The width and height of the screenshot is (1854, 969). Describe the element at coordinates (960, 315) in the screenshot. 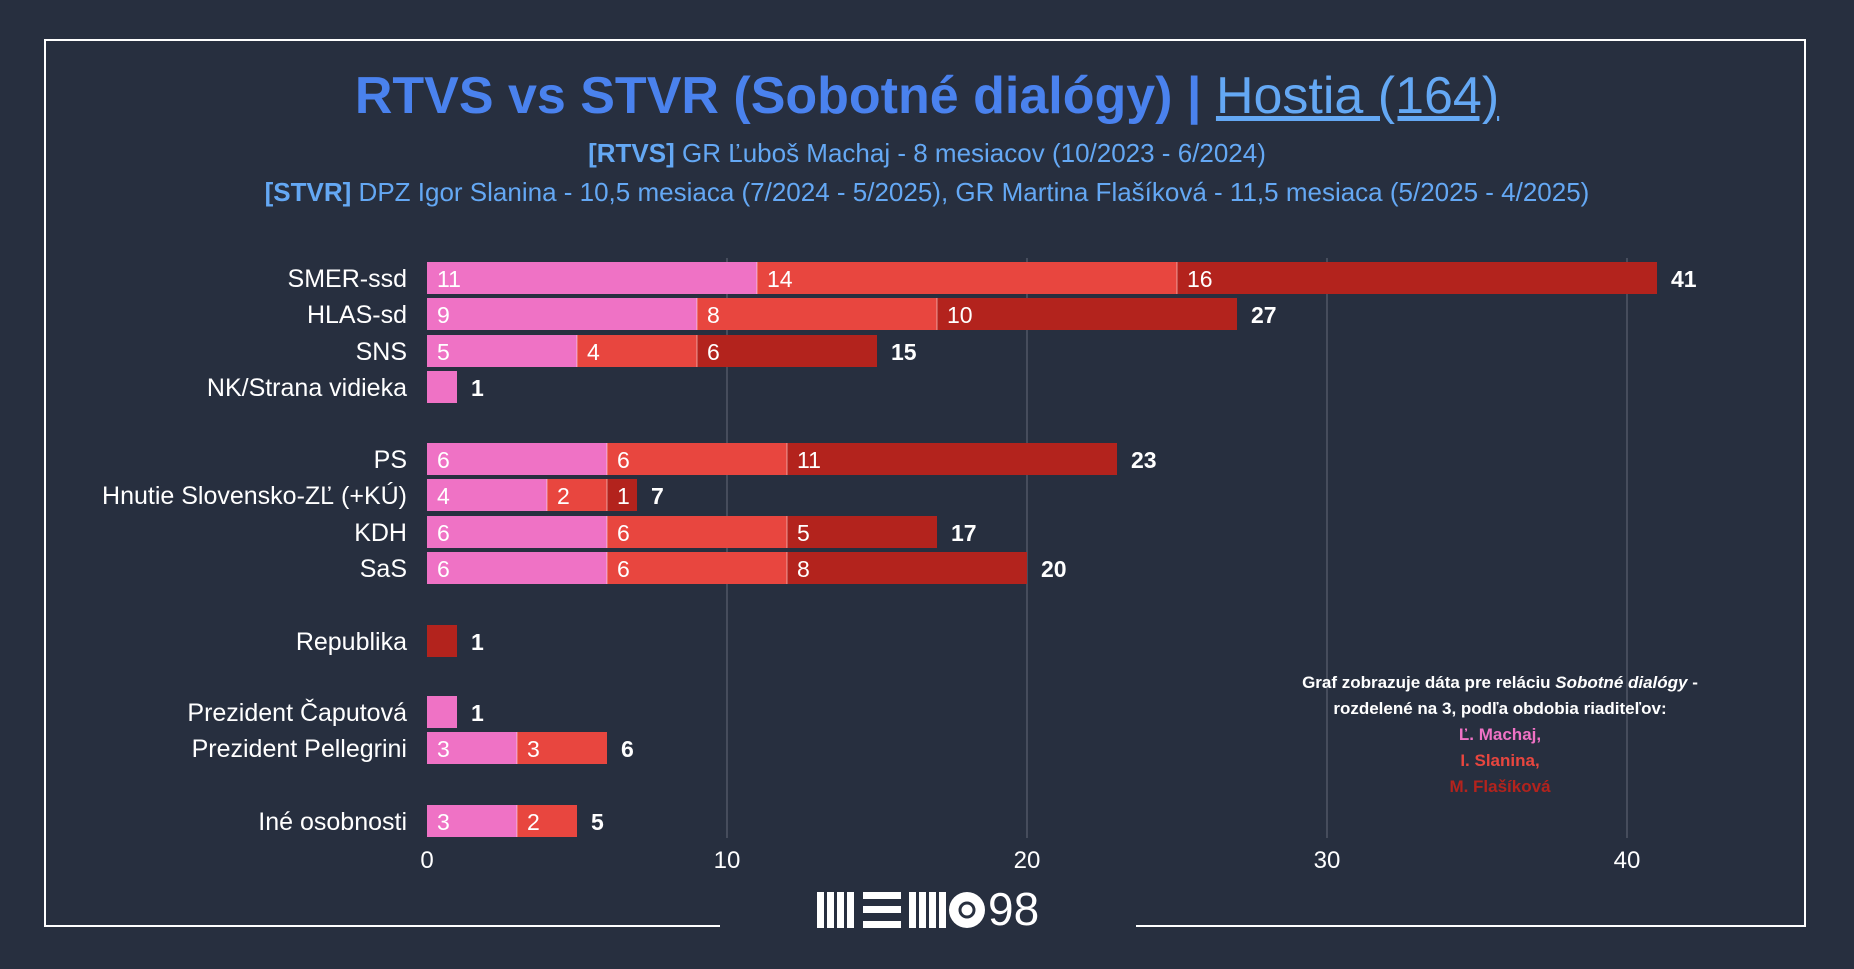

I see `segment-value-label: 10` at that location.